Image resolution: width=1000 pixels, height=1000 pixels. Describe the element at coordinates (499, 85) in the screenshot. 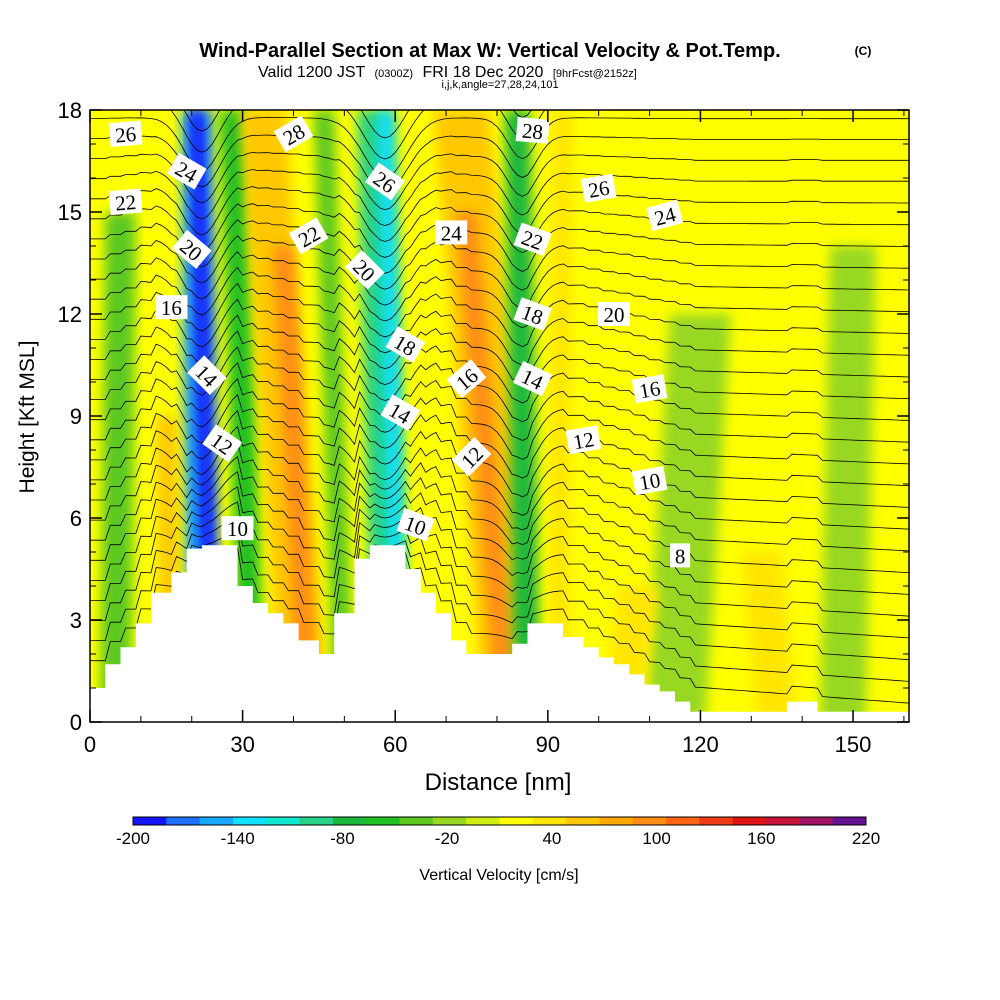

I see `grid-indices: i,j,k,angle=27,28,24,101` at that location.